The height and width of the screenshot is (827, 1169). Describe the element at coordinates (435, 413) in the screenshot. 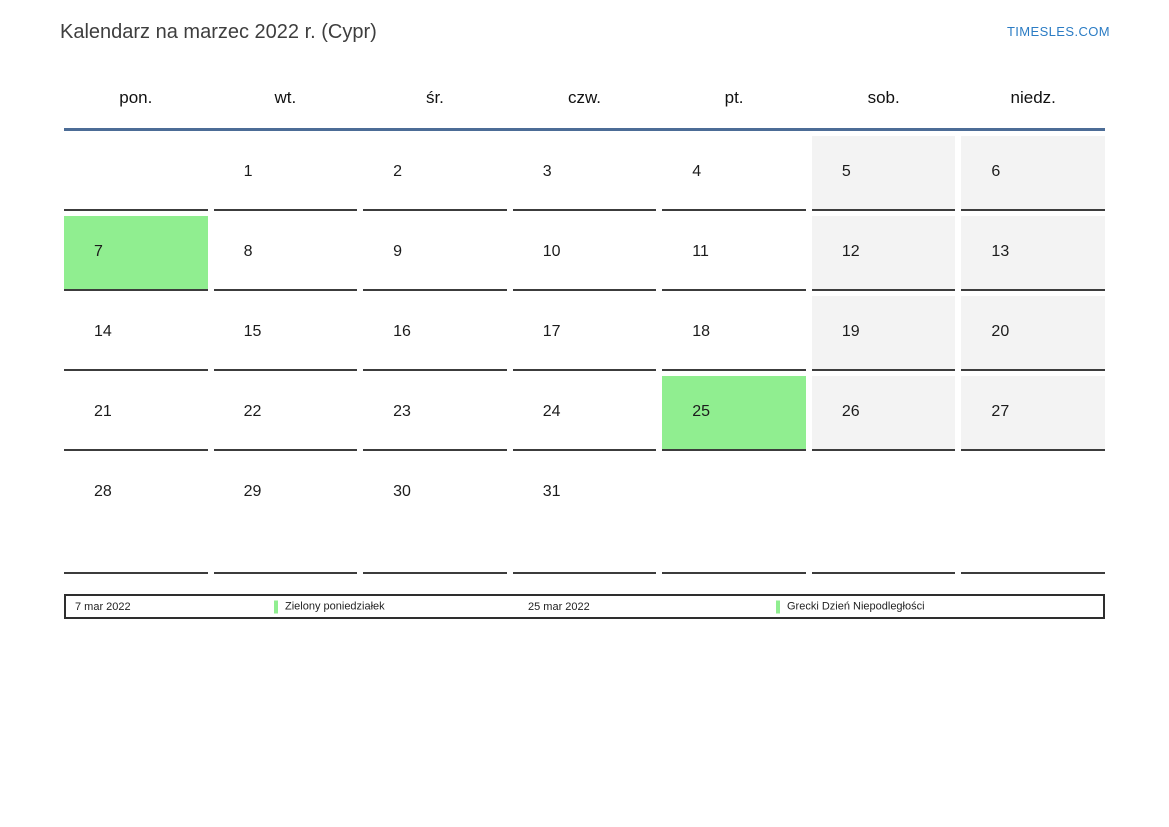

I see `day-cell-23: 23` at that location.